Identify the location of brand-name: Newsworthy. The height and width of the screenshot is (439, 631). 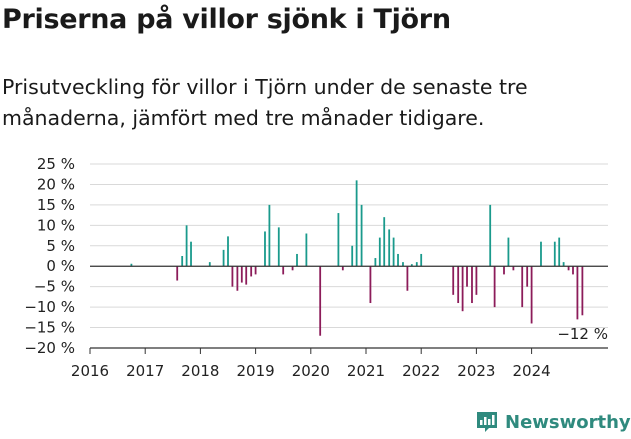
(568, 422).